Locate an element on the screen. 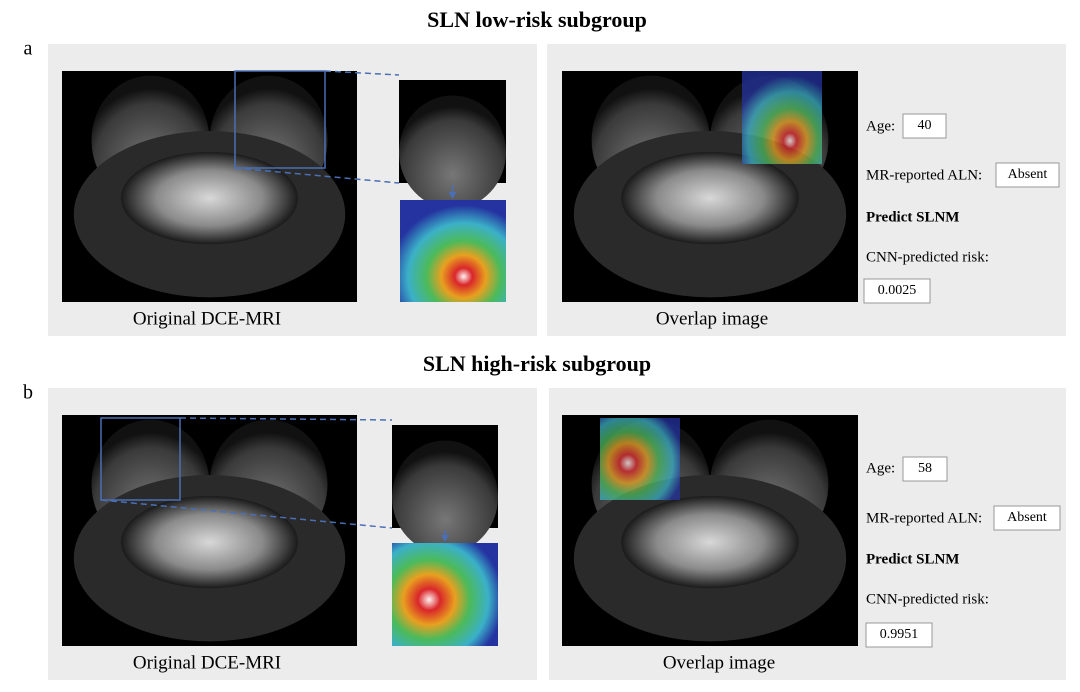  panel-title: SLN low-risk subgroup is located at coordinates (537, 19).